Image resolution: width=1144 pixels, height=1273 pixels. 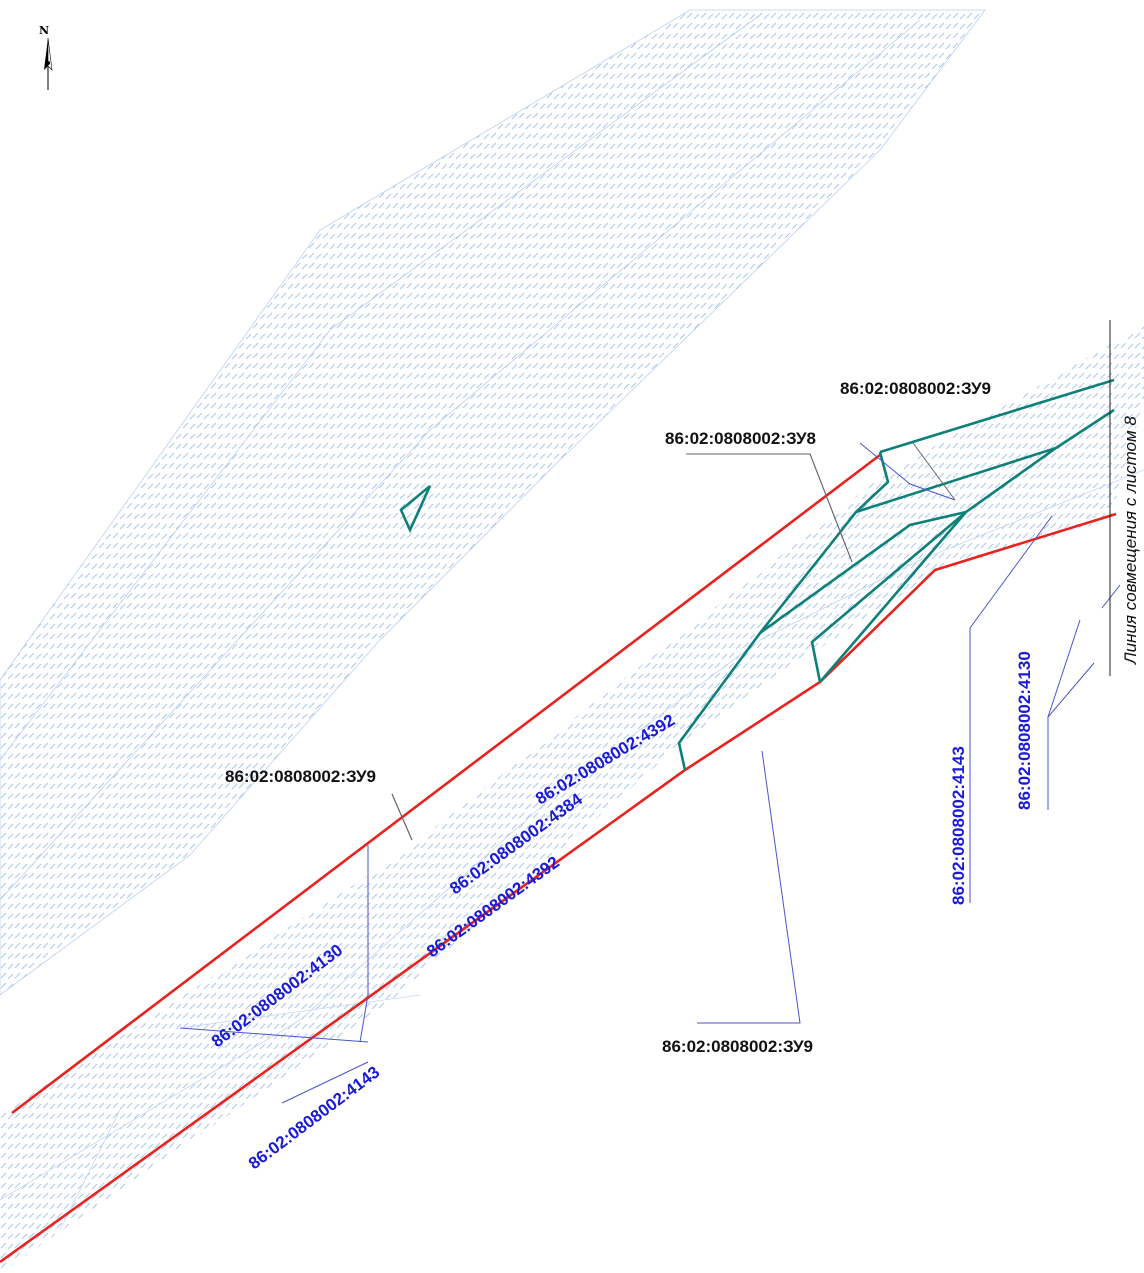 What do you see at coordinates (740, 438) in the screenshot?
I see `label-zu8: 86:02:0808002:ЗУ8` at bounding box center [740, 438].